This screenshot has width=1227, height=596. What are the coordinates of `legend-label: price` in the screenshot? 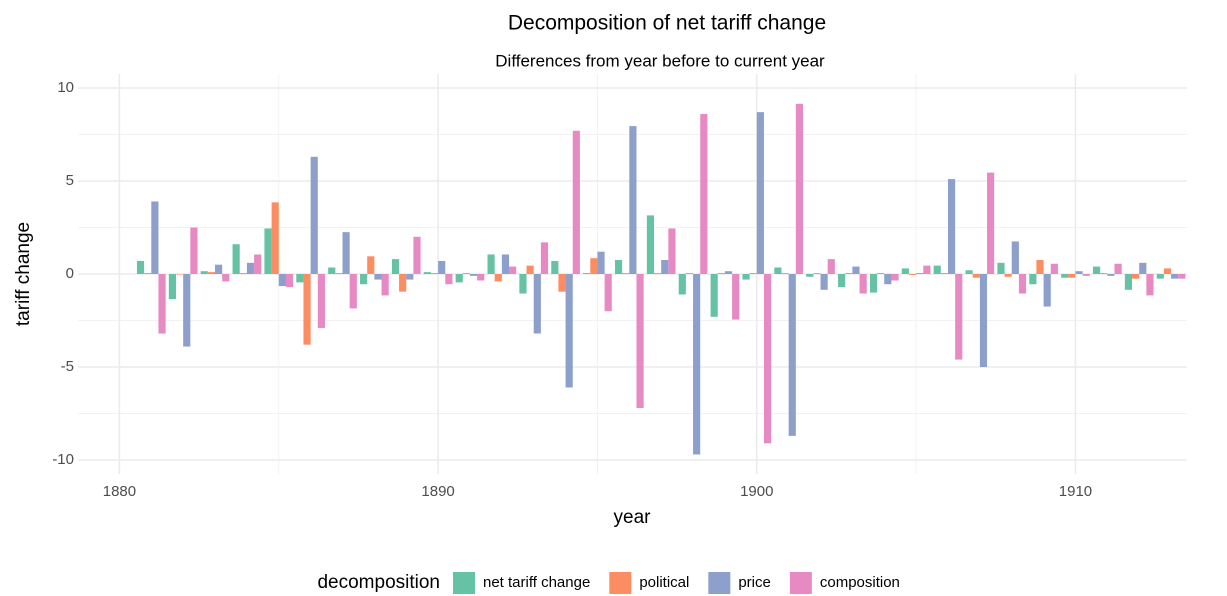 It's located at (754, 582).